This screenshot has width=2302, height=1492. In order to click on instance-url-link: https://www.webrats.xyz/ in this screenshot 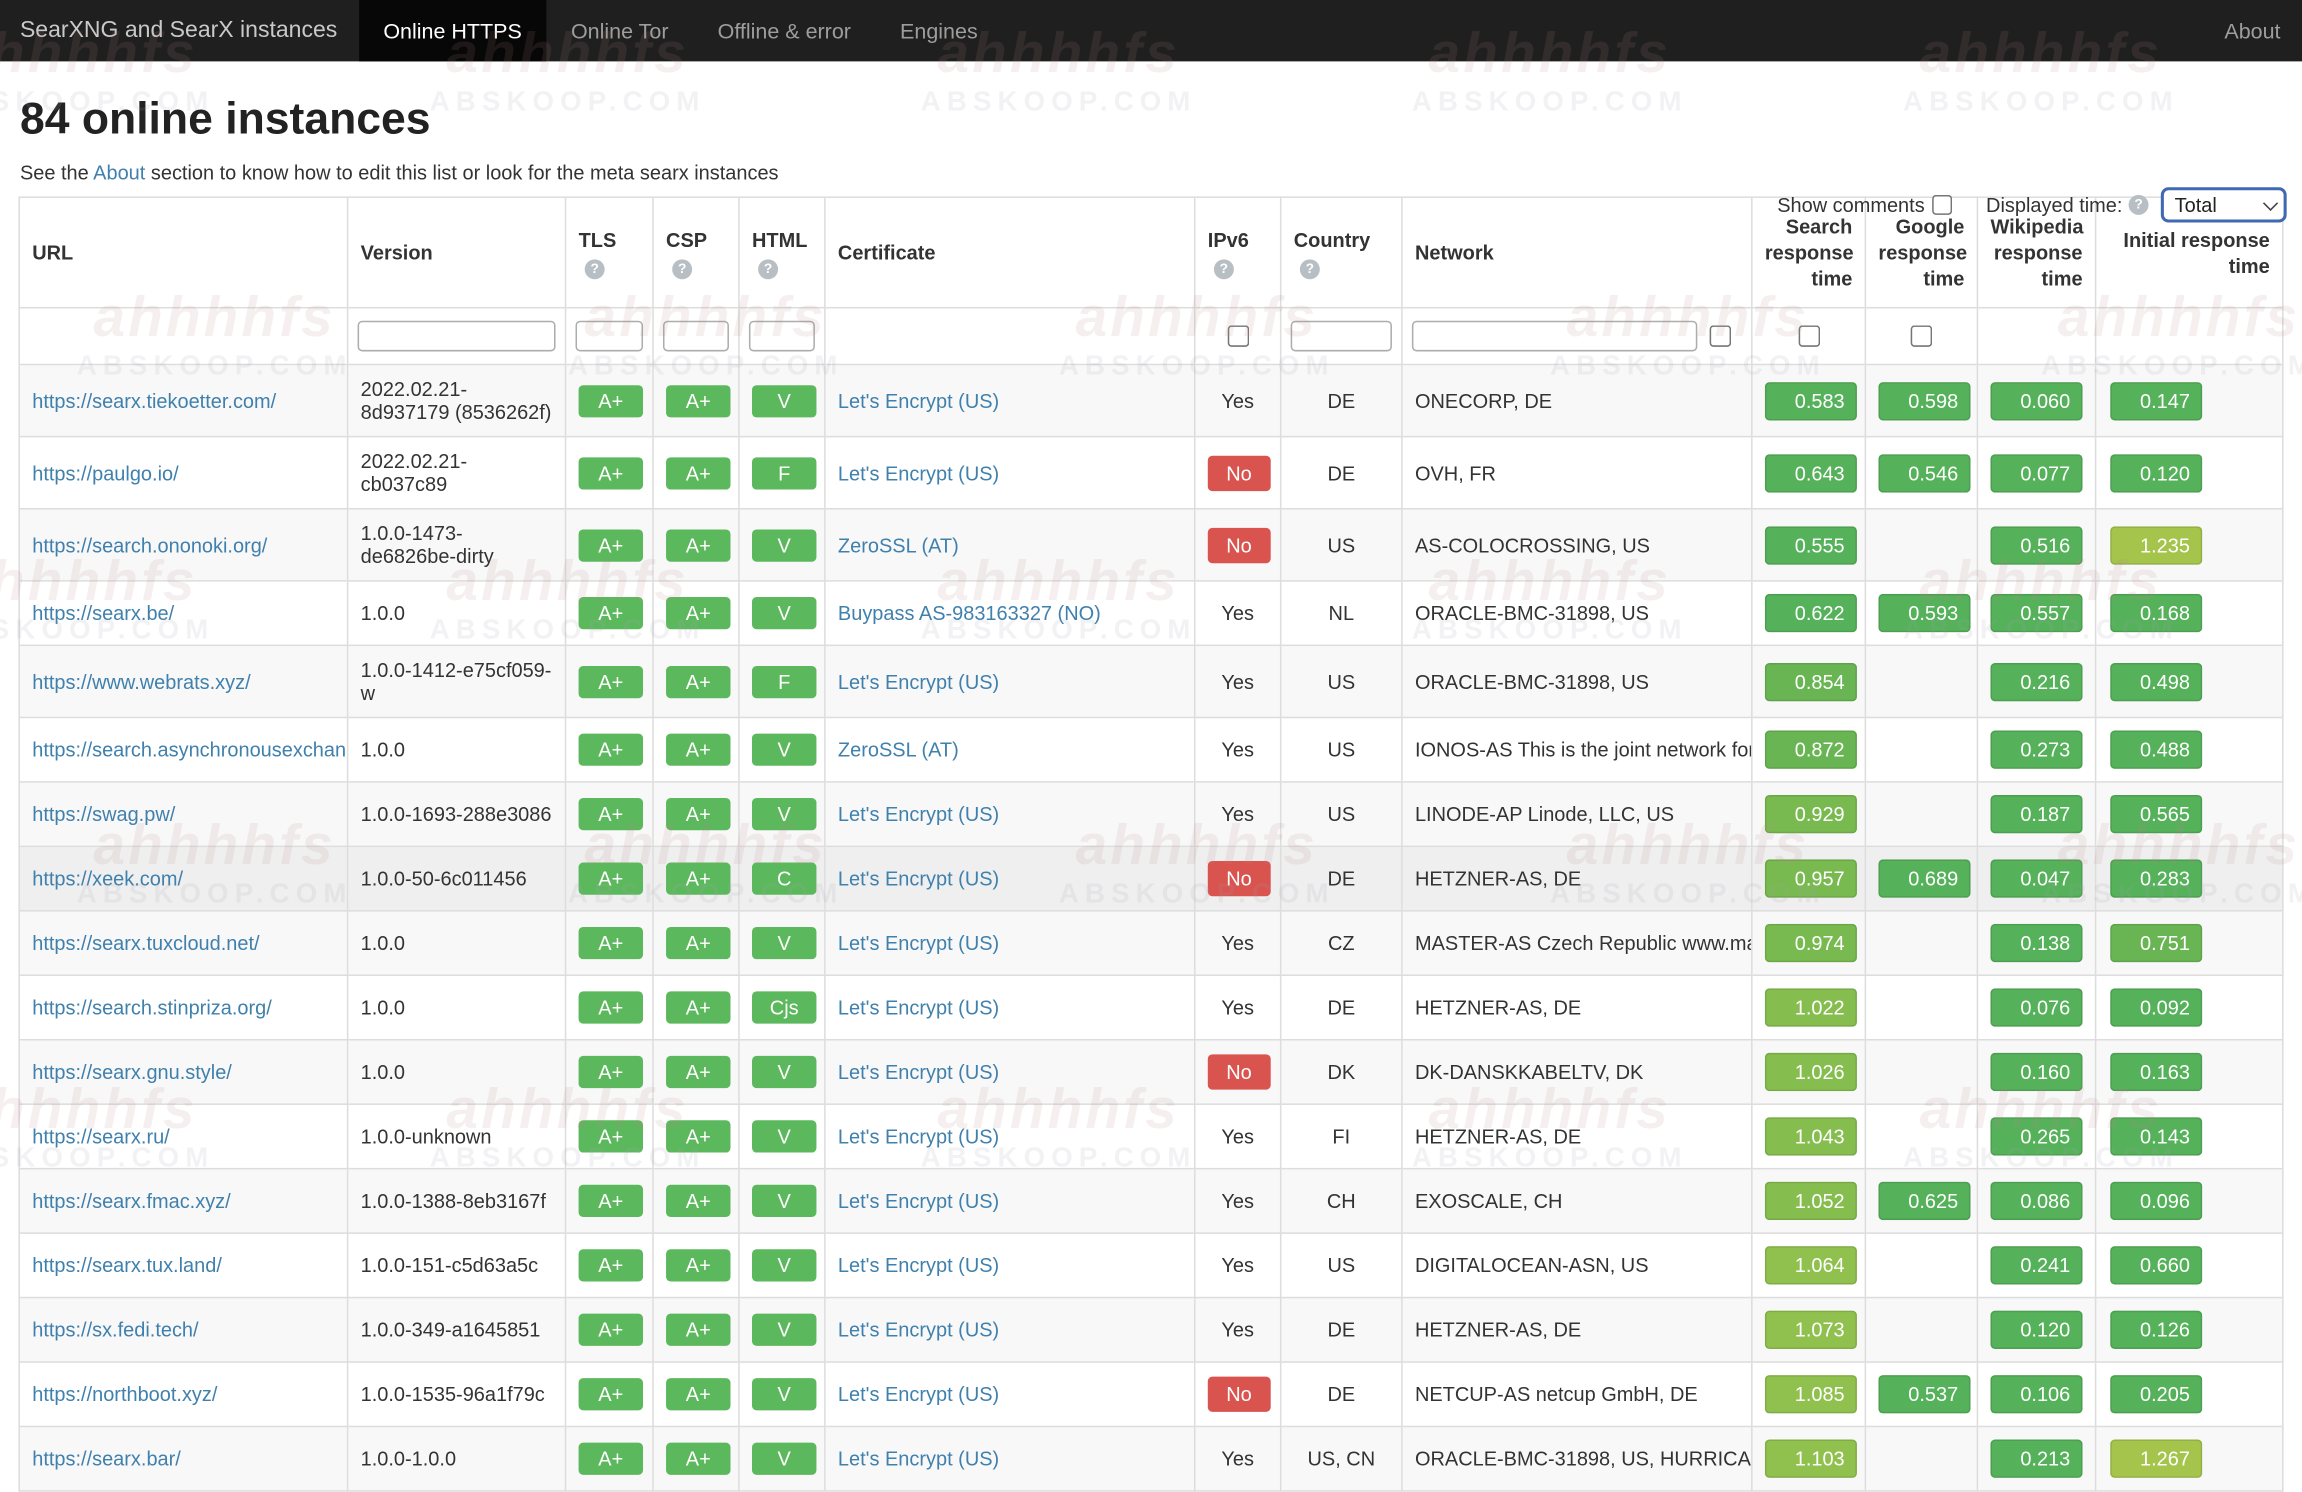, I will do `click(141, 681)`.